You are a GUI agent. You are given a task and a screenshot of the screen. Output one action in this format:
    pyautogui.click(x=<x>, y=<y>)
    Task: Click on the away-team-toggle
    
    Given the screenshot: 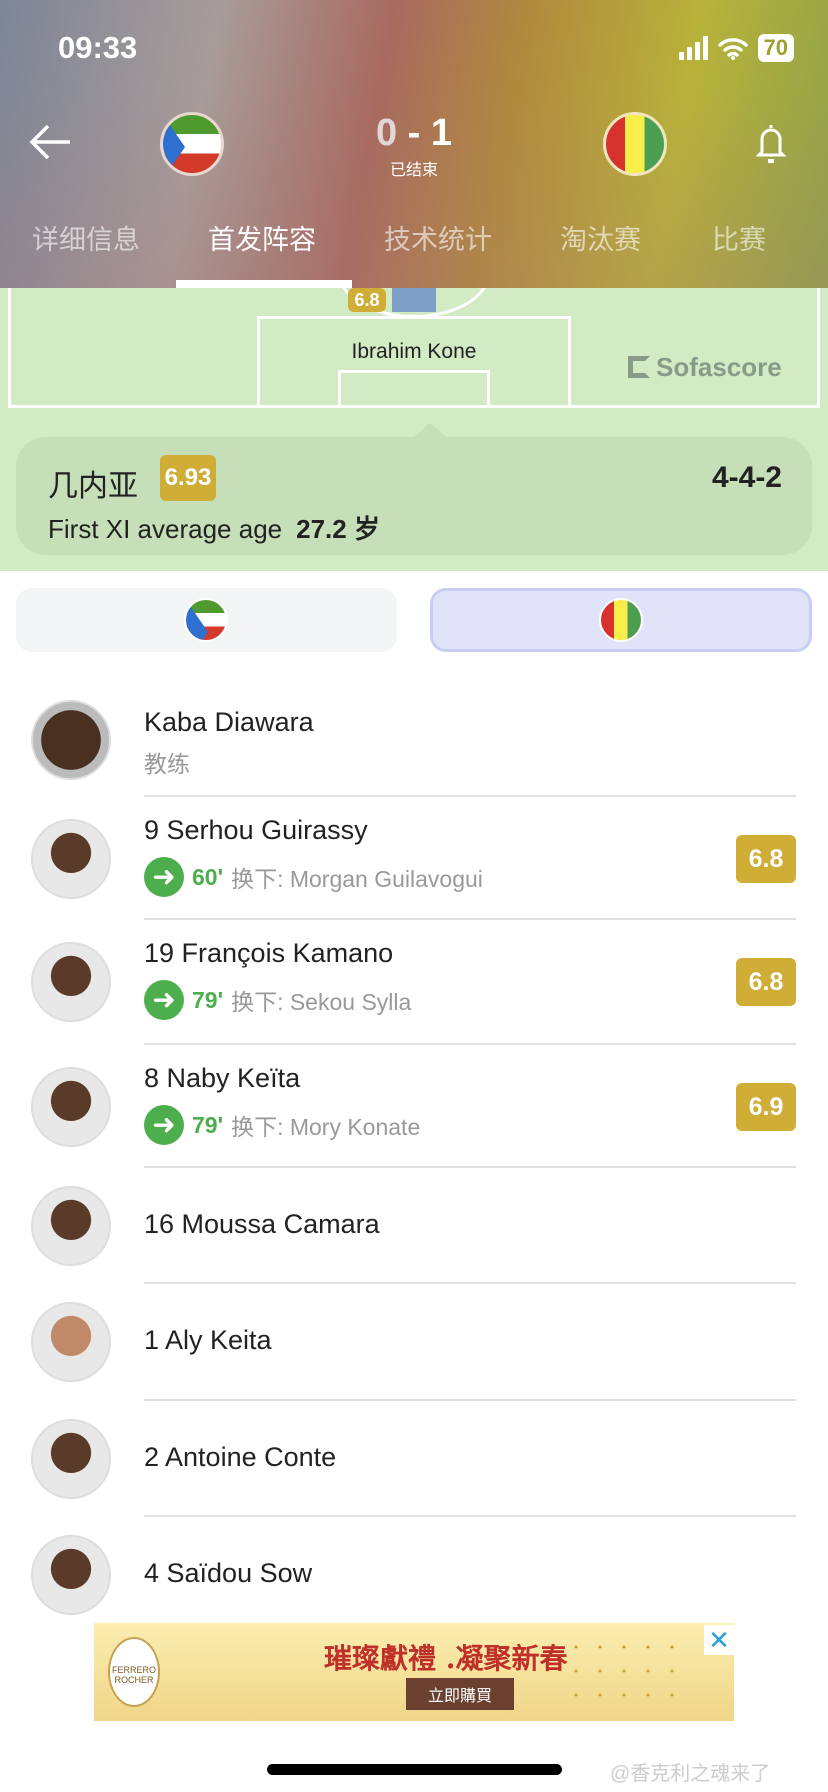 What is the action you would take?
    pyautogui.click(x=621, y=620)
    